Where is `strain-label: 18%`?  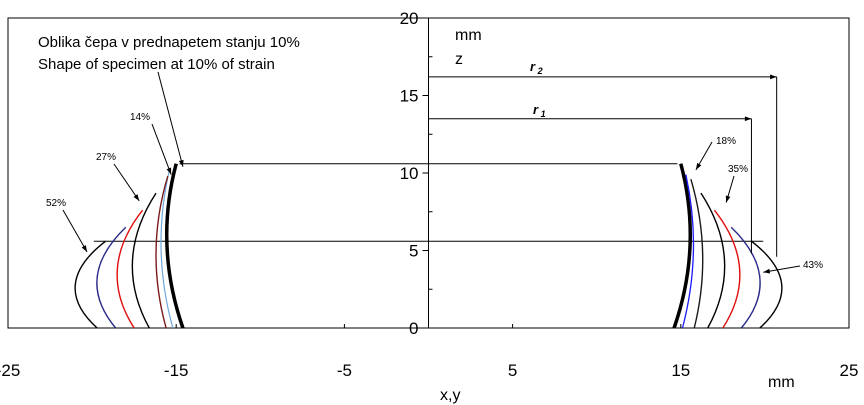
strain-label: 18% is located at coordinates (726, 141).